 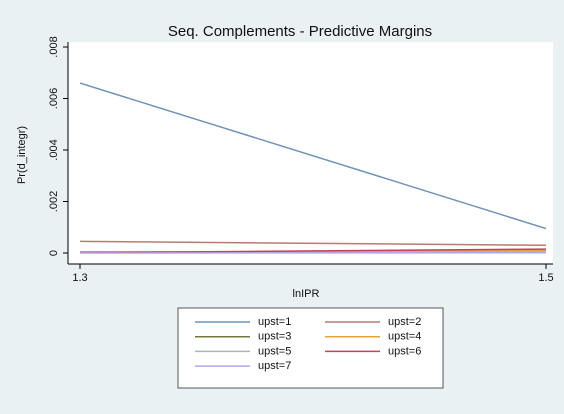 What do you see at coordinates (54, 46) in the screenshot?
I see `y-tick-label: .008` at bounding box center [54, 46].